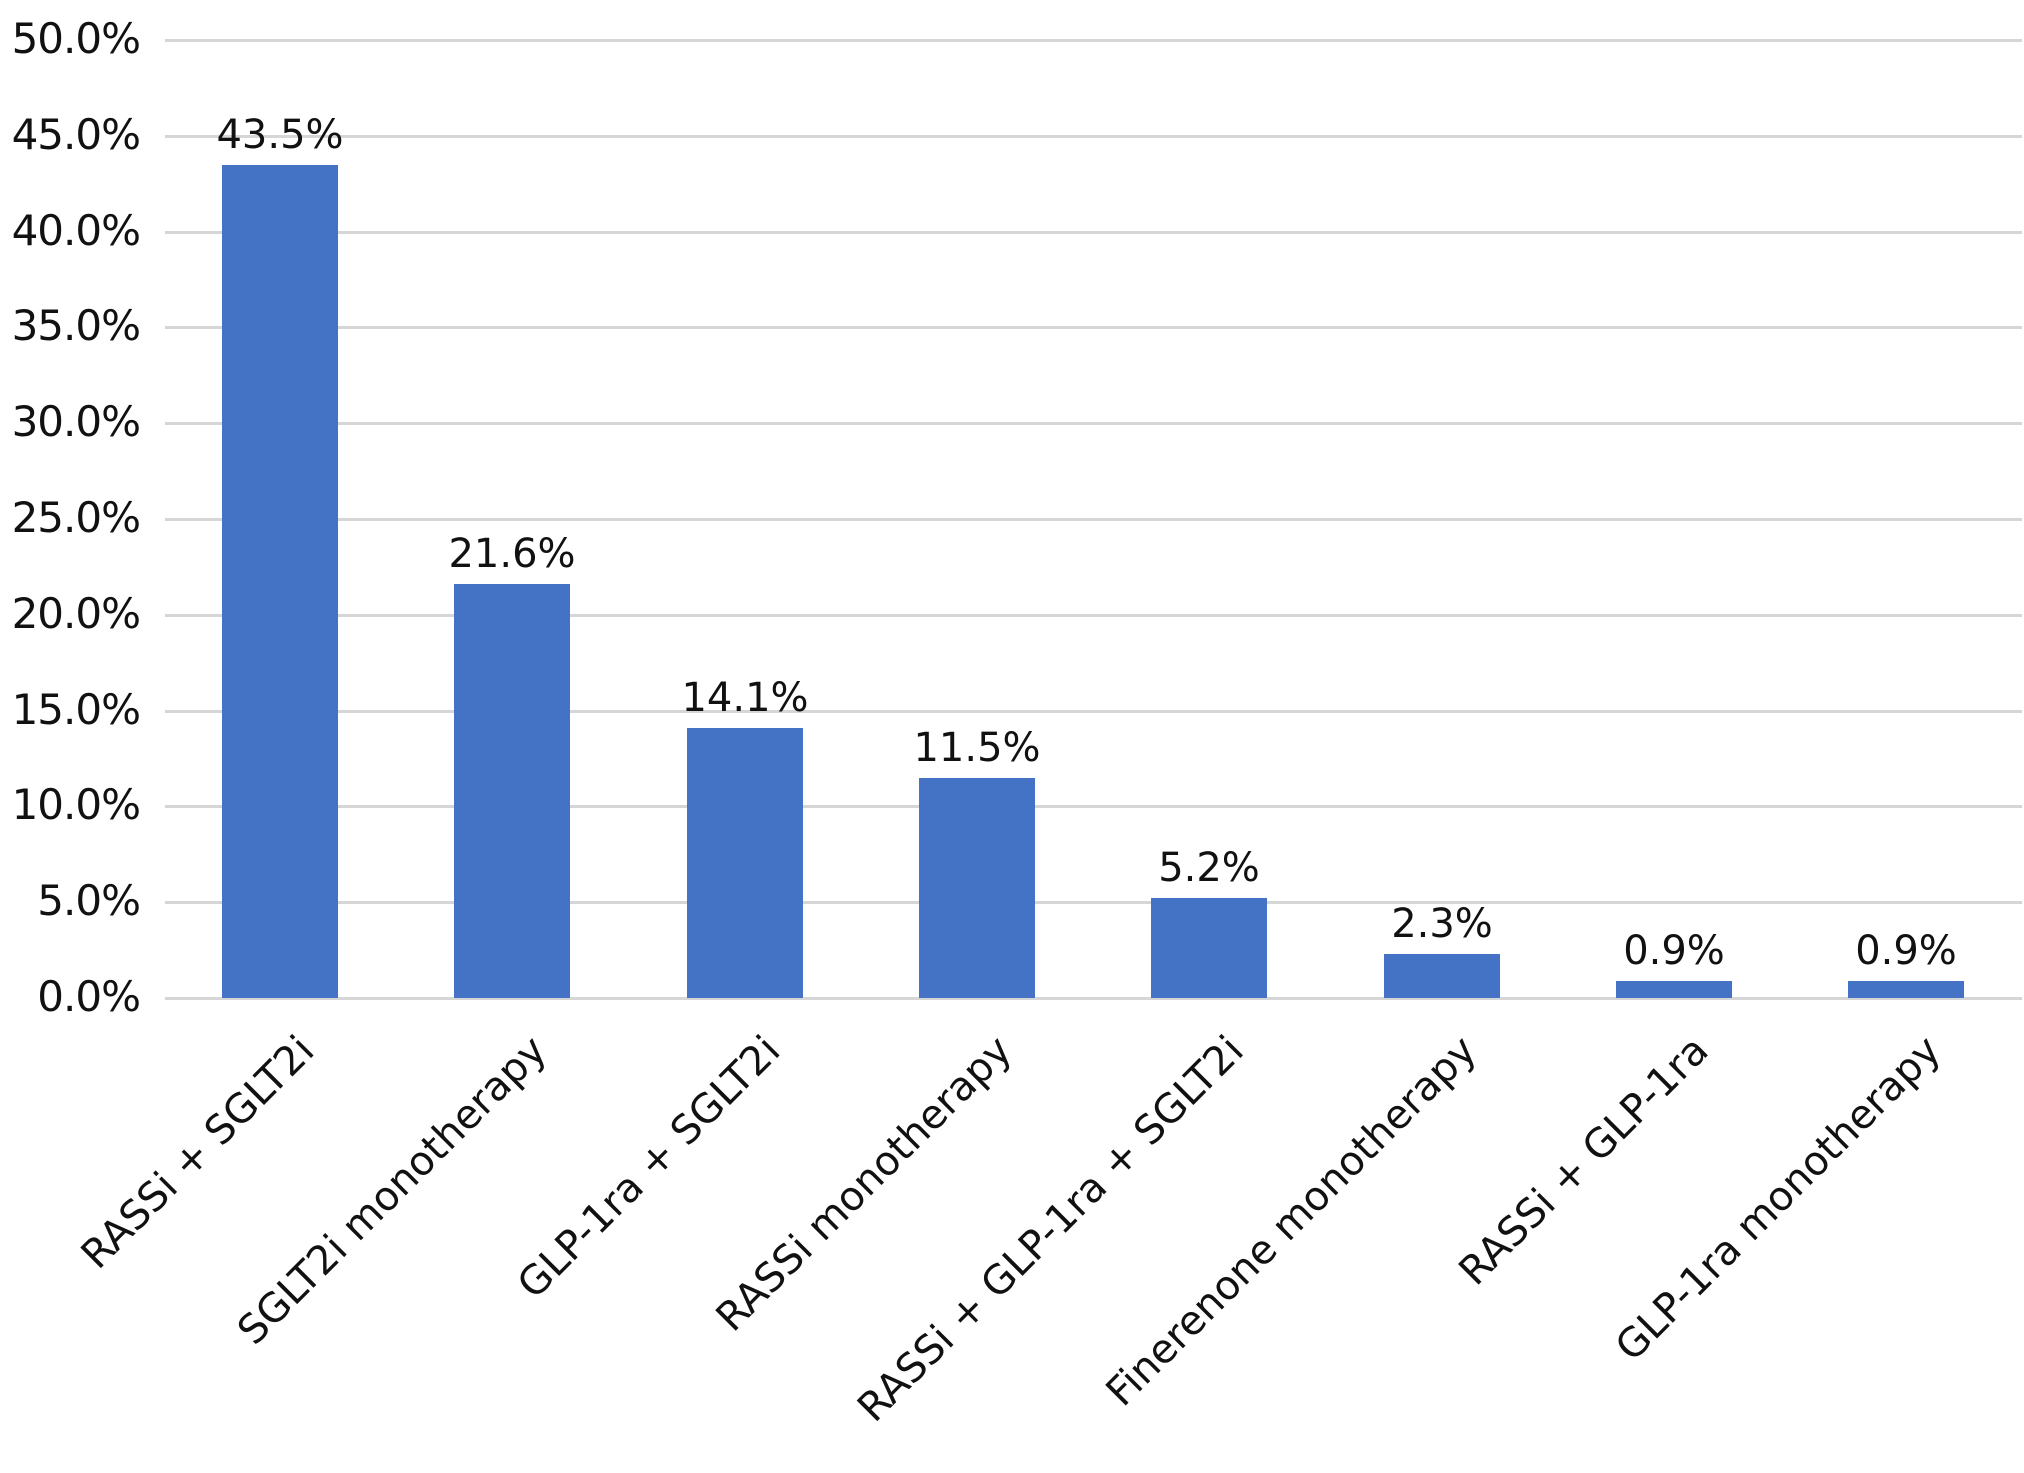 The width and height of the screenshot is (2024, 1473). I want to click on y-tick-label: 0.0%, so click(89, 996).